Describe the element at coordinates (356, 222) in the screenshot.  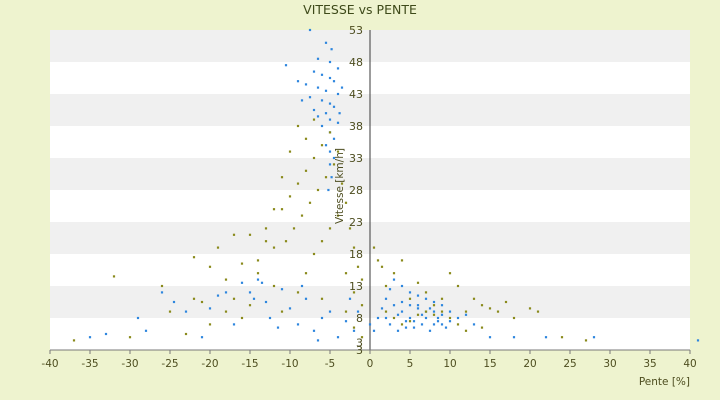
I see `y-tick-label: 23` at that location.